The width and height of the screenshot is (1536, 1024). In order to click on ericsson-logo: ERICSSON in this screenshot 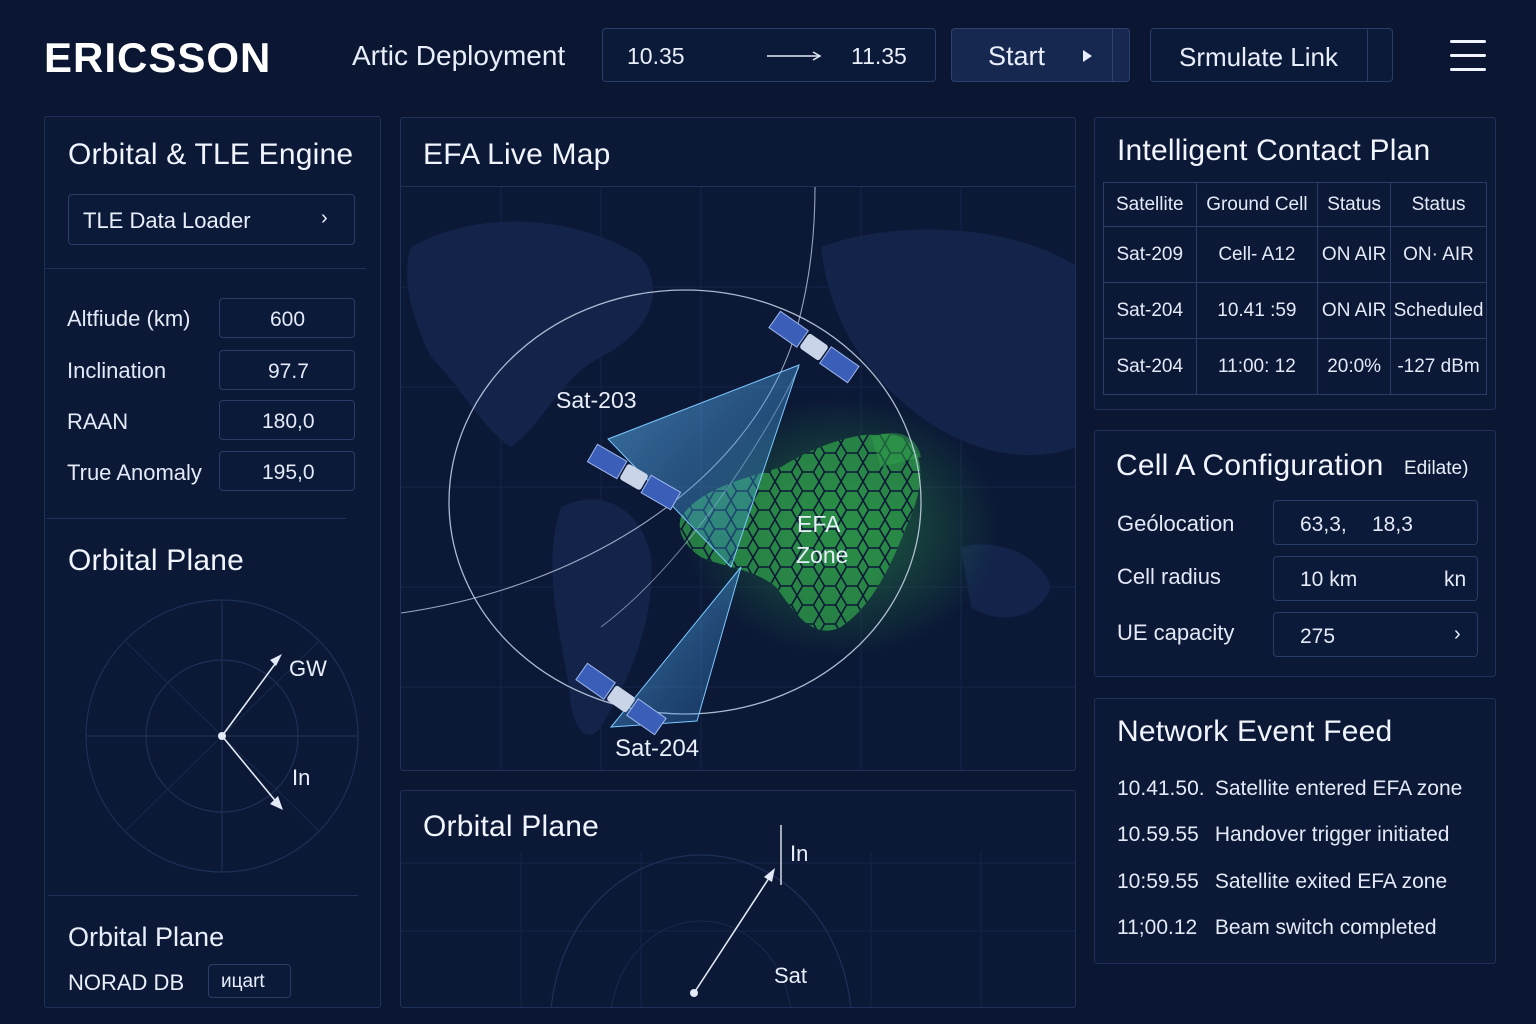, I will do `click(158, 57)`.